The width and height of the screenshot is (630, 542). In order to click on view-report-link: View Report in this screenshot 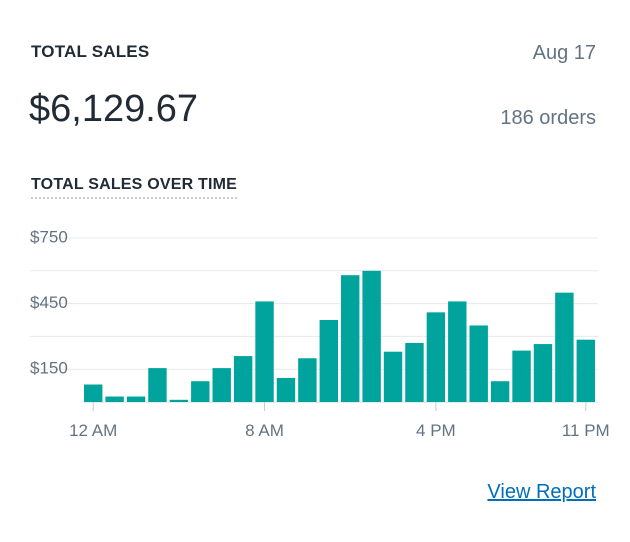, I will do `click(541, 492)`.